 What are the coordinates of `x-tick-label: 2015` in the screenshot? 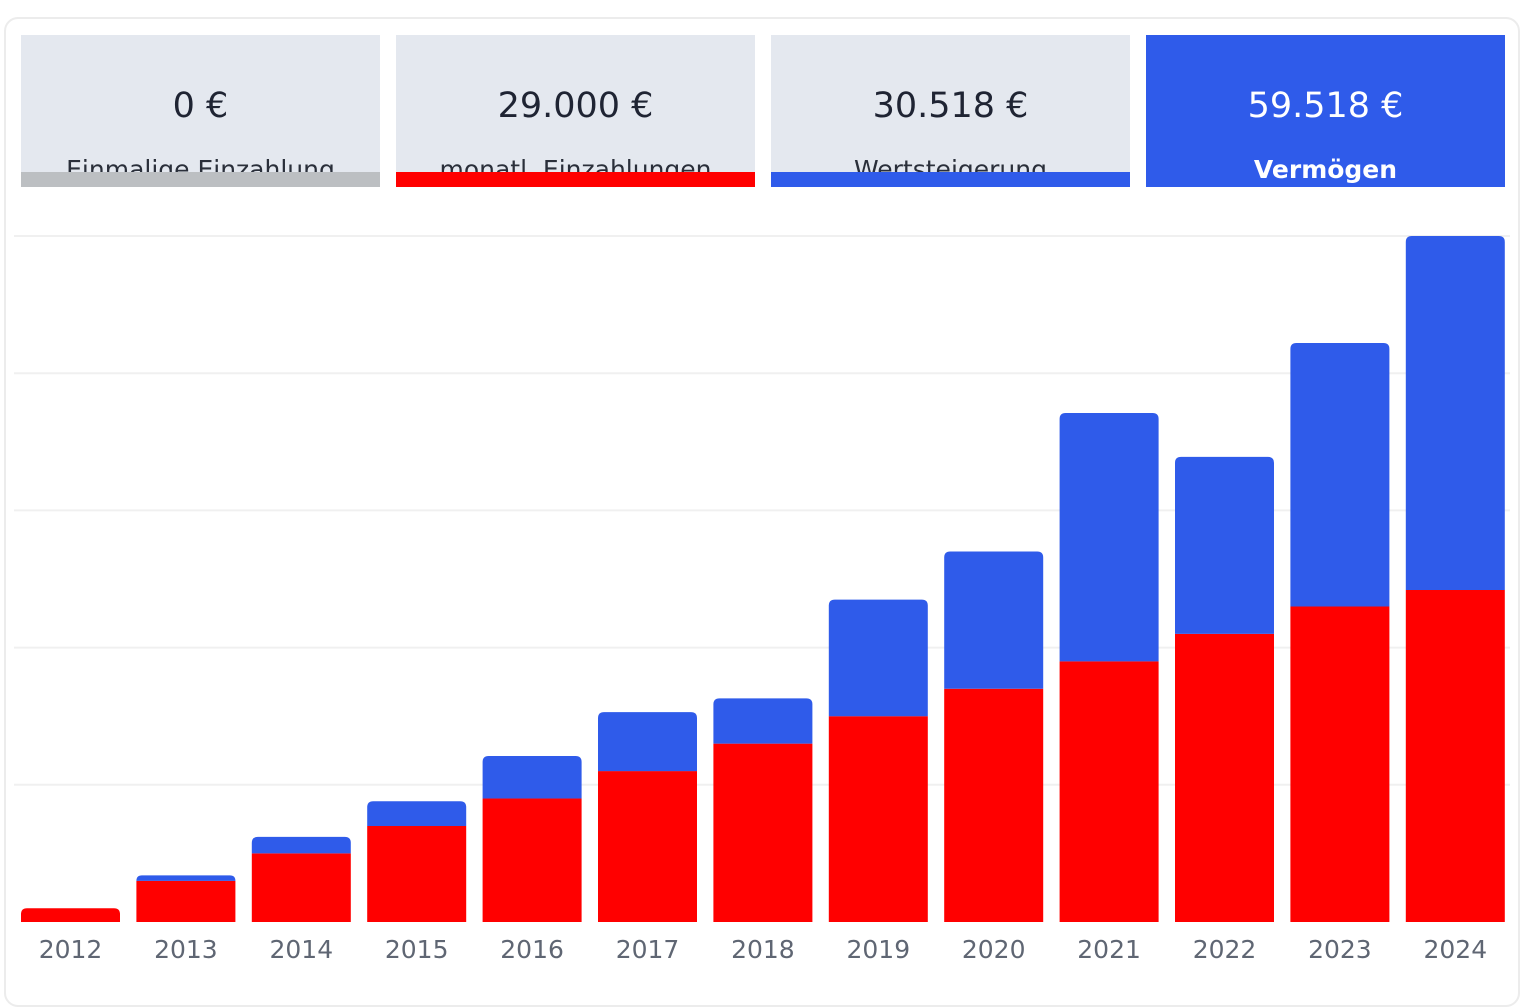 It's located at (417, 949).